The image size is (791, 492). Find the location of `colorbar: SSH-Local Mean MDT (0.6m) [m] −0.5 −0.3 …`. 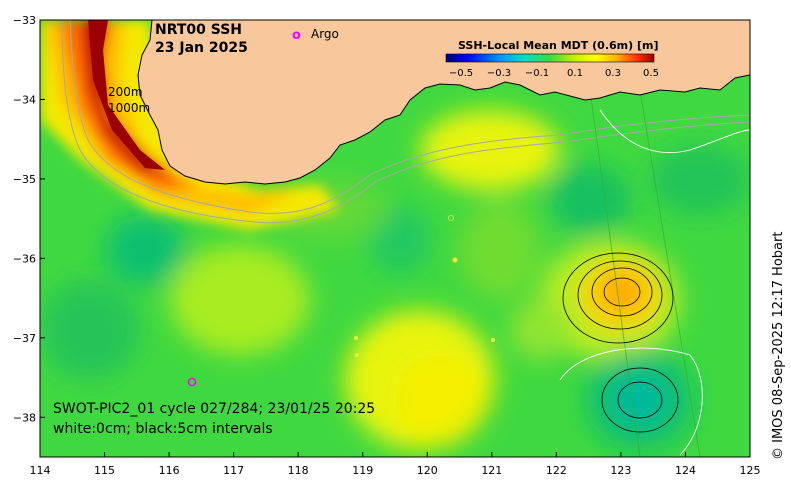

colorbar: SSH-Local Mean MDT (0.6m) [m] −0.5 −0.3 … is located at coordinates (552, 59).